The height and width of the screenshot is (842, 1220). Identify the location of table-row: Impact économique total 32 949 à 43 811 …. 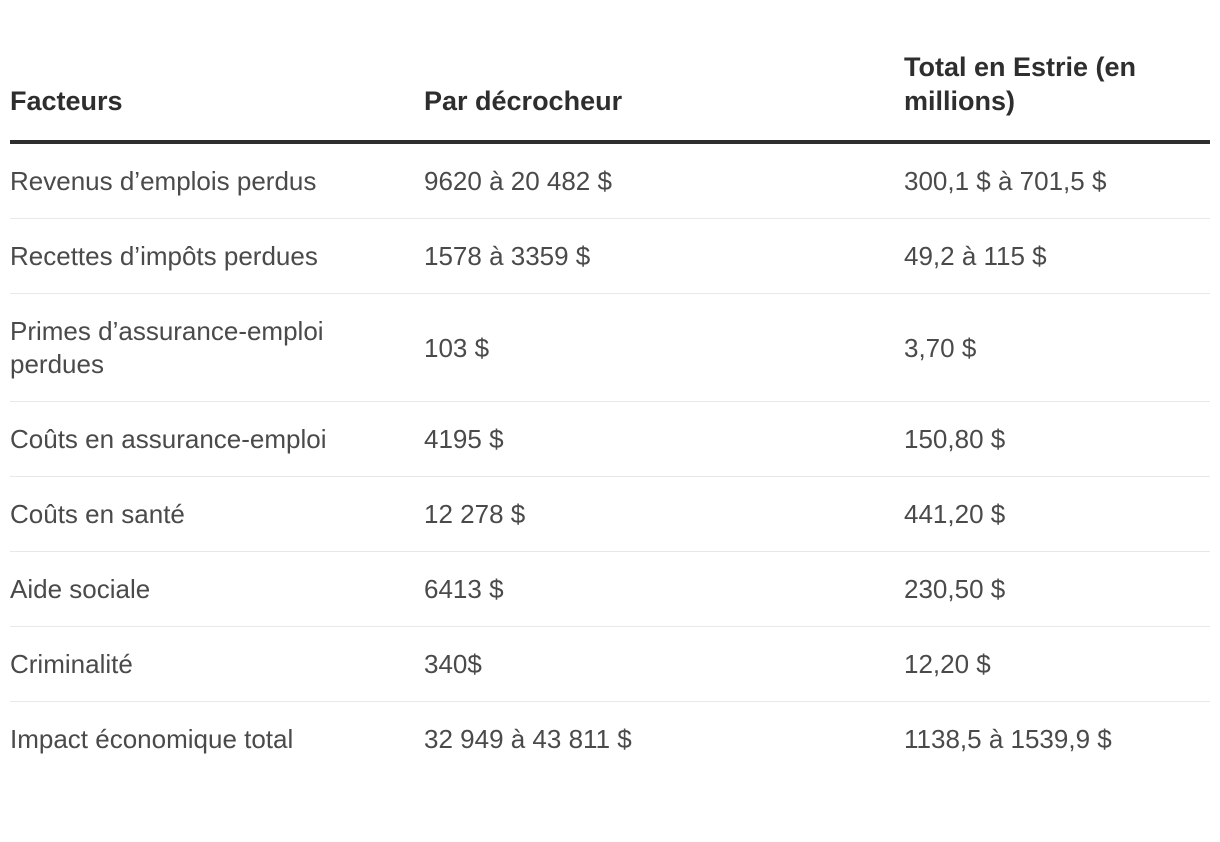
(610, 739).